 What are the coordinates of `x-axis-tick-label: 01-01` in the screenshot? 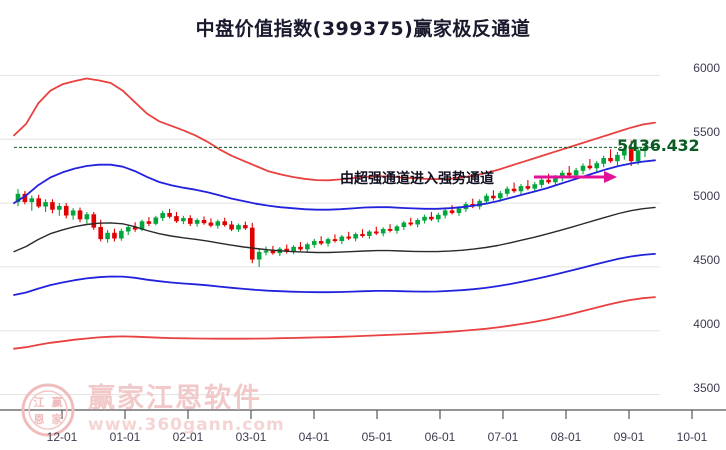 It's located at (125, 437).